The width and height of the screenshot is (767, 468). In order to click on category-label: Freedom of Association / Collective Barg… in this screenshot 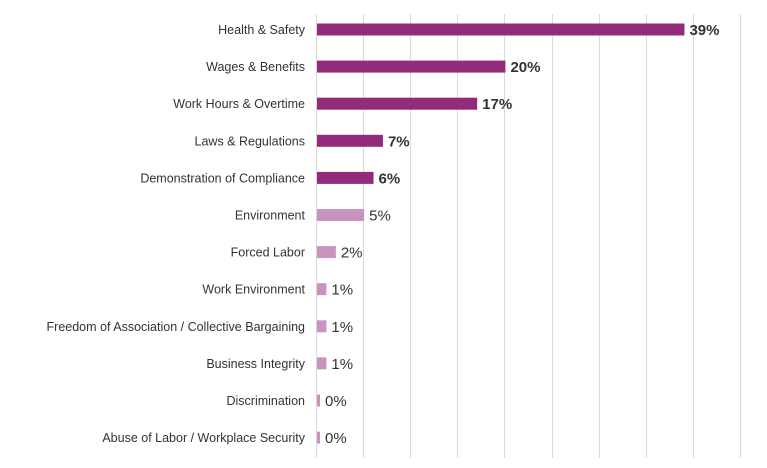, I will do `click(176, 327)`.